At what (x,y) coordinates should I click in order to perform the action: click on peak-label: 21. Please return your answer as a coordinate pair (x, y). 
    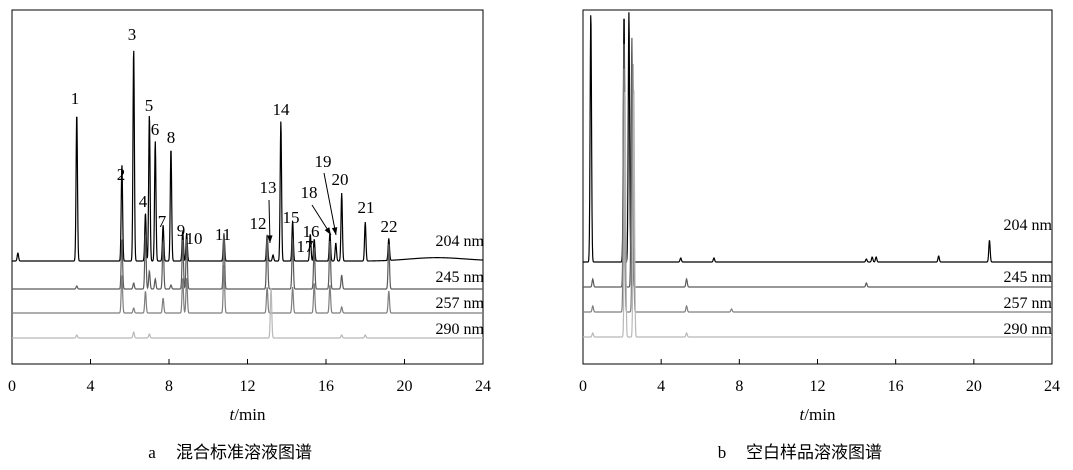
    Looking at the image, I should click on (366, 207).